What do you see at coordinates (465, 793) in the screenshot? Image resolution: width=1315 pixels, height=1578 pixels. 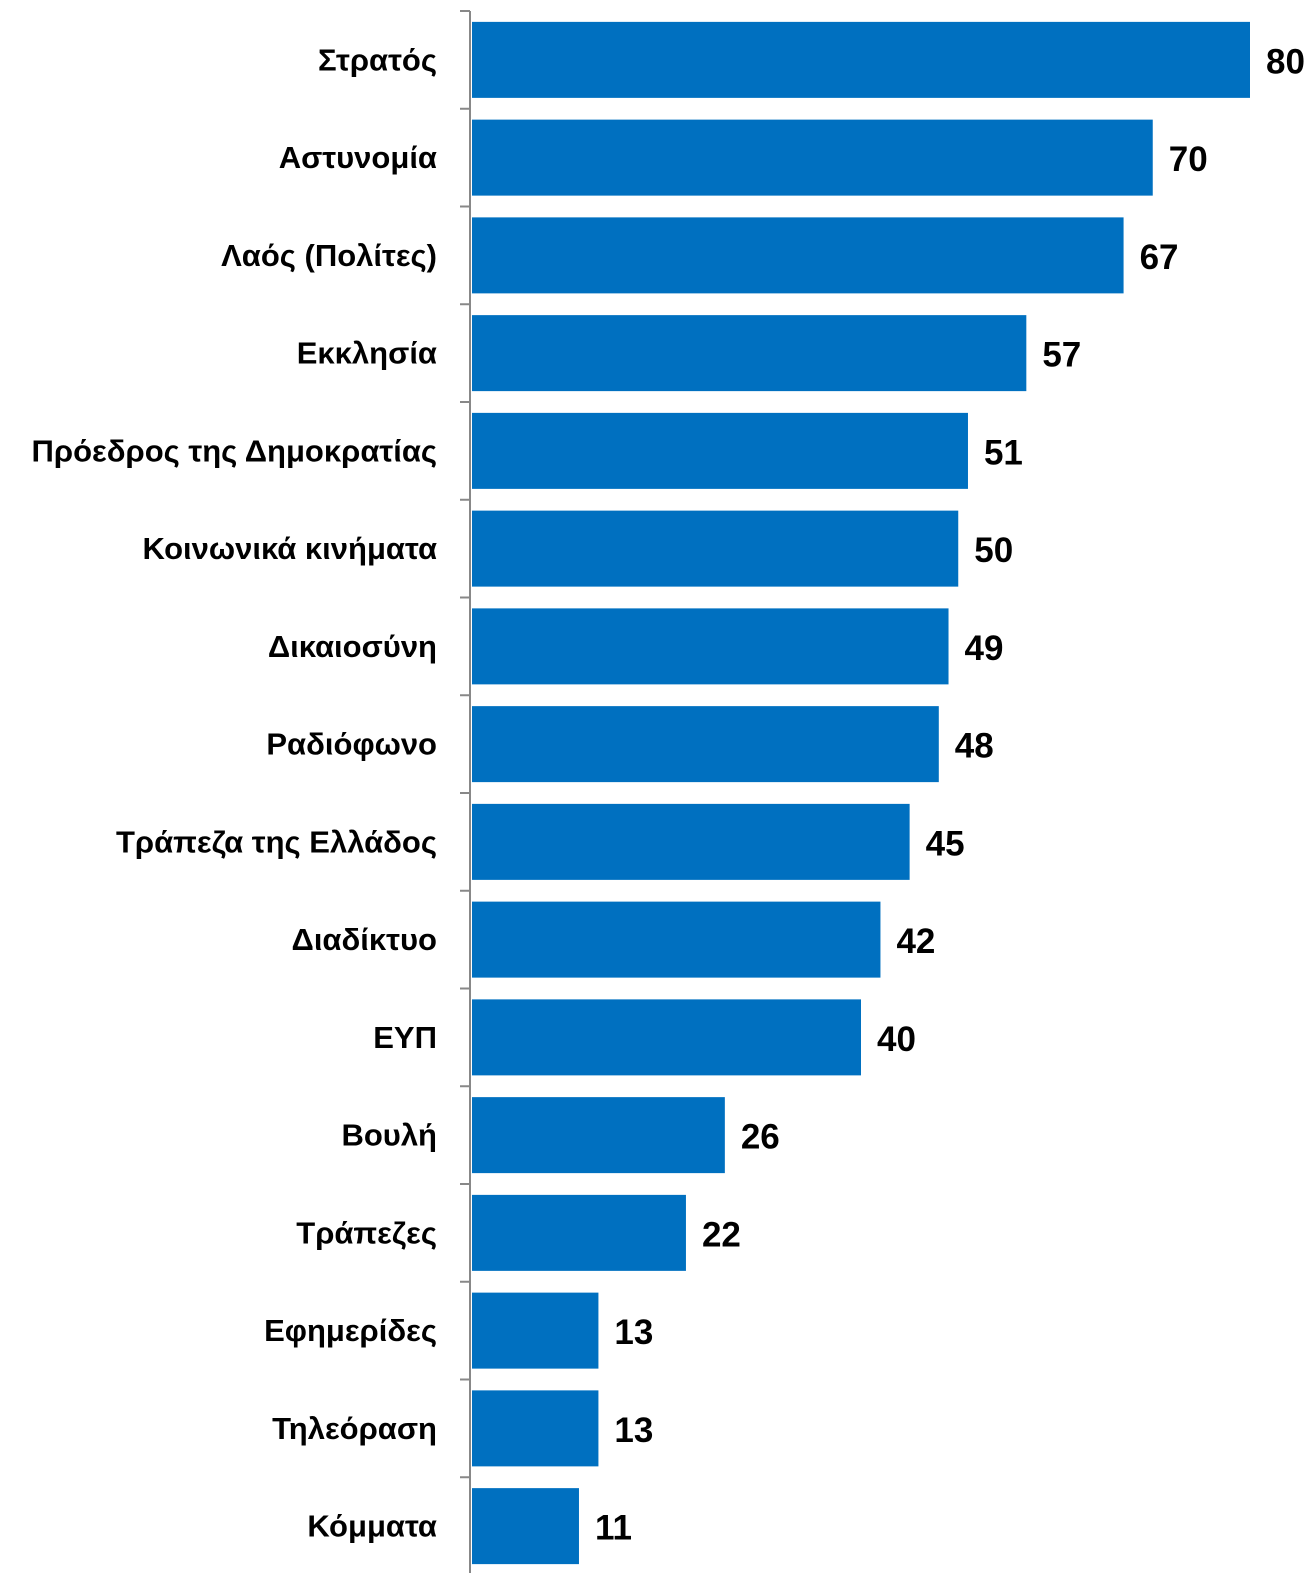 I see `category-axis` at bounding box center [465, 793].